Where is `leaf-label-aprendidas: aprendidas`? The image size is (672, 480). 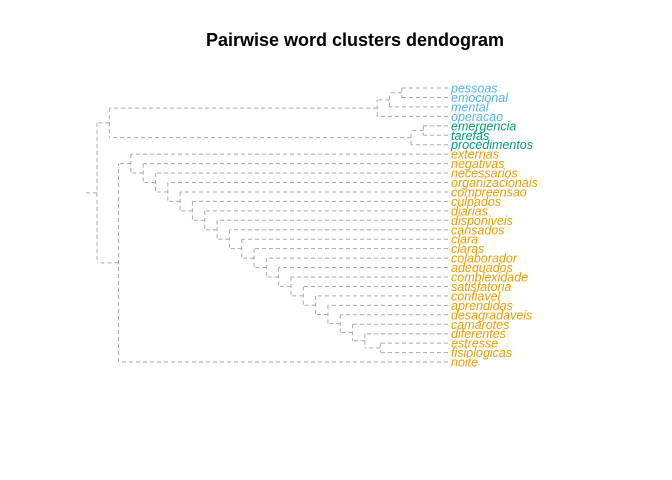 leaf-label-aprendidas: aprendidas is located at coordinates (482, 306).